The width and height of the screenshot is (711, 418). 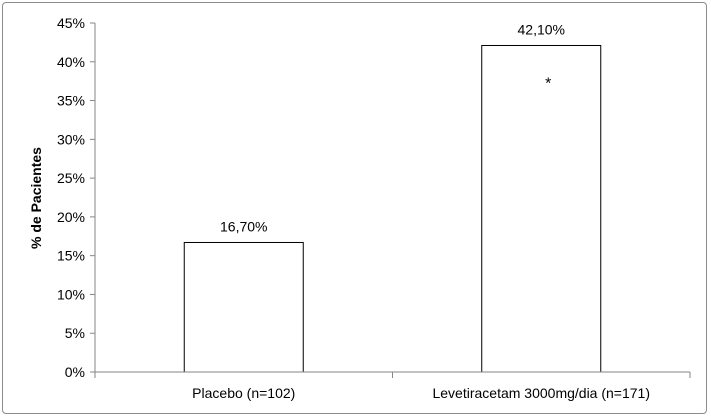 I want to click on data-label: 16,70%, so click(x=243, y=226).